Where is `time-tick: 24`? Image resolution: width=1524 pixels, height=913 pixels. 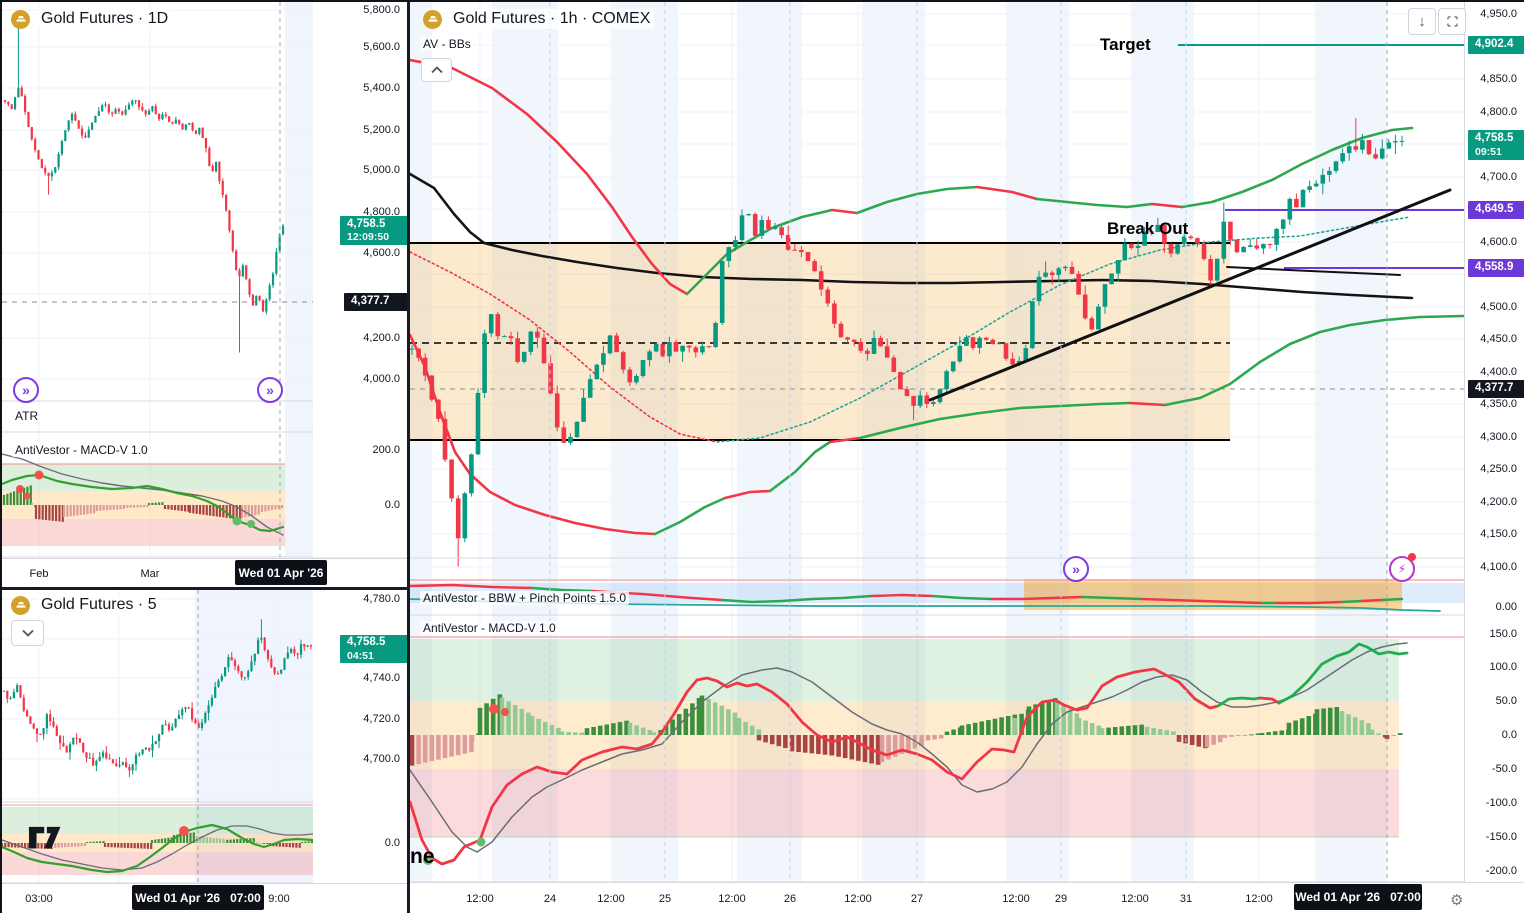 time-tick: 24 is located at coordinates (550, 898).